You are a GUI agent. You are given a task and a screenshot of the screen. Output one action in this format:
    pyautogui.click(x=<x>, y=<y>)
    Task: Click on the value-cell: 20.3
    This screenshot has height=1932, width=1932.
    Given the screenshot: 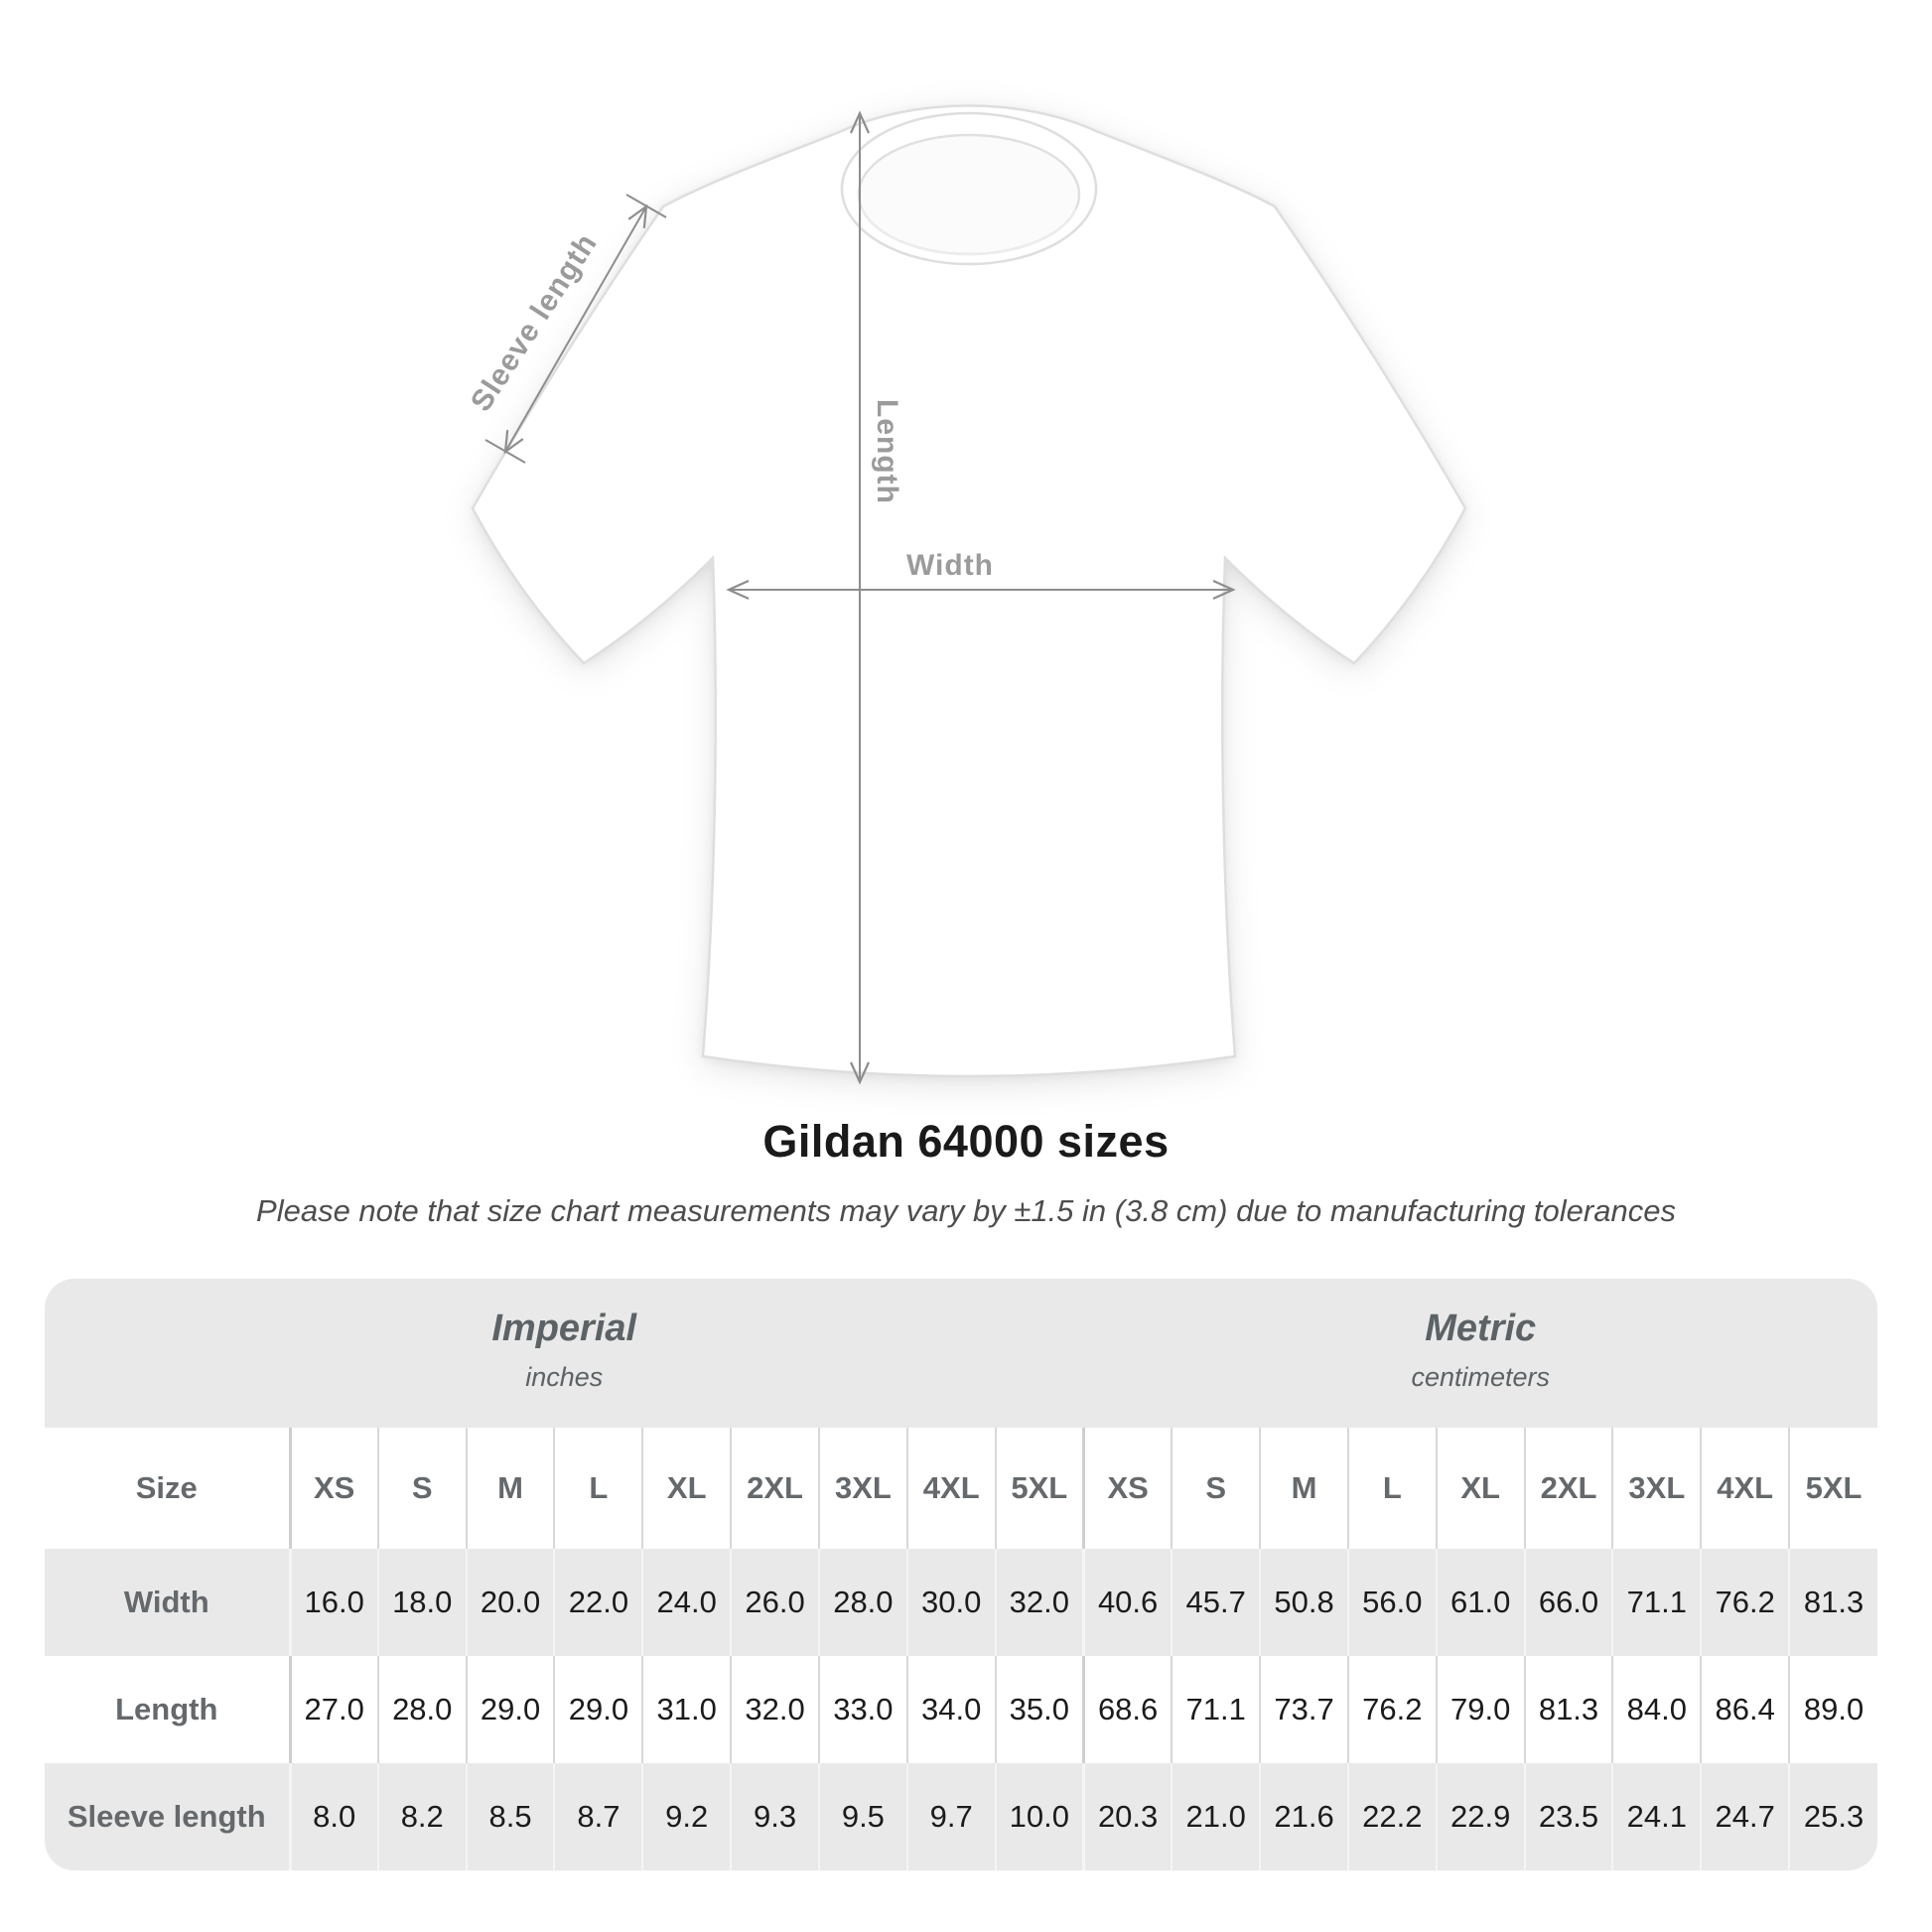 What is the action you would take?
    pyautogui.click(x=1127, y=1817)
    